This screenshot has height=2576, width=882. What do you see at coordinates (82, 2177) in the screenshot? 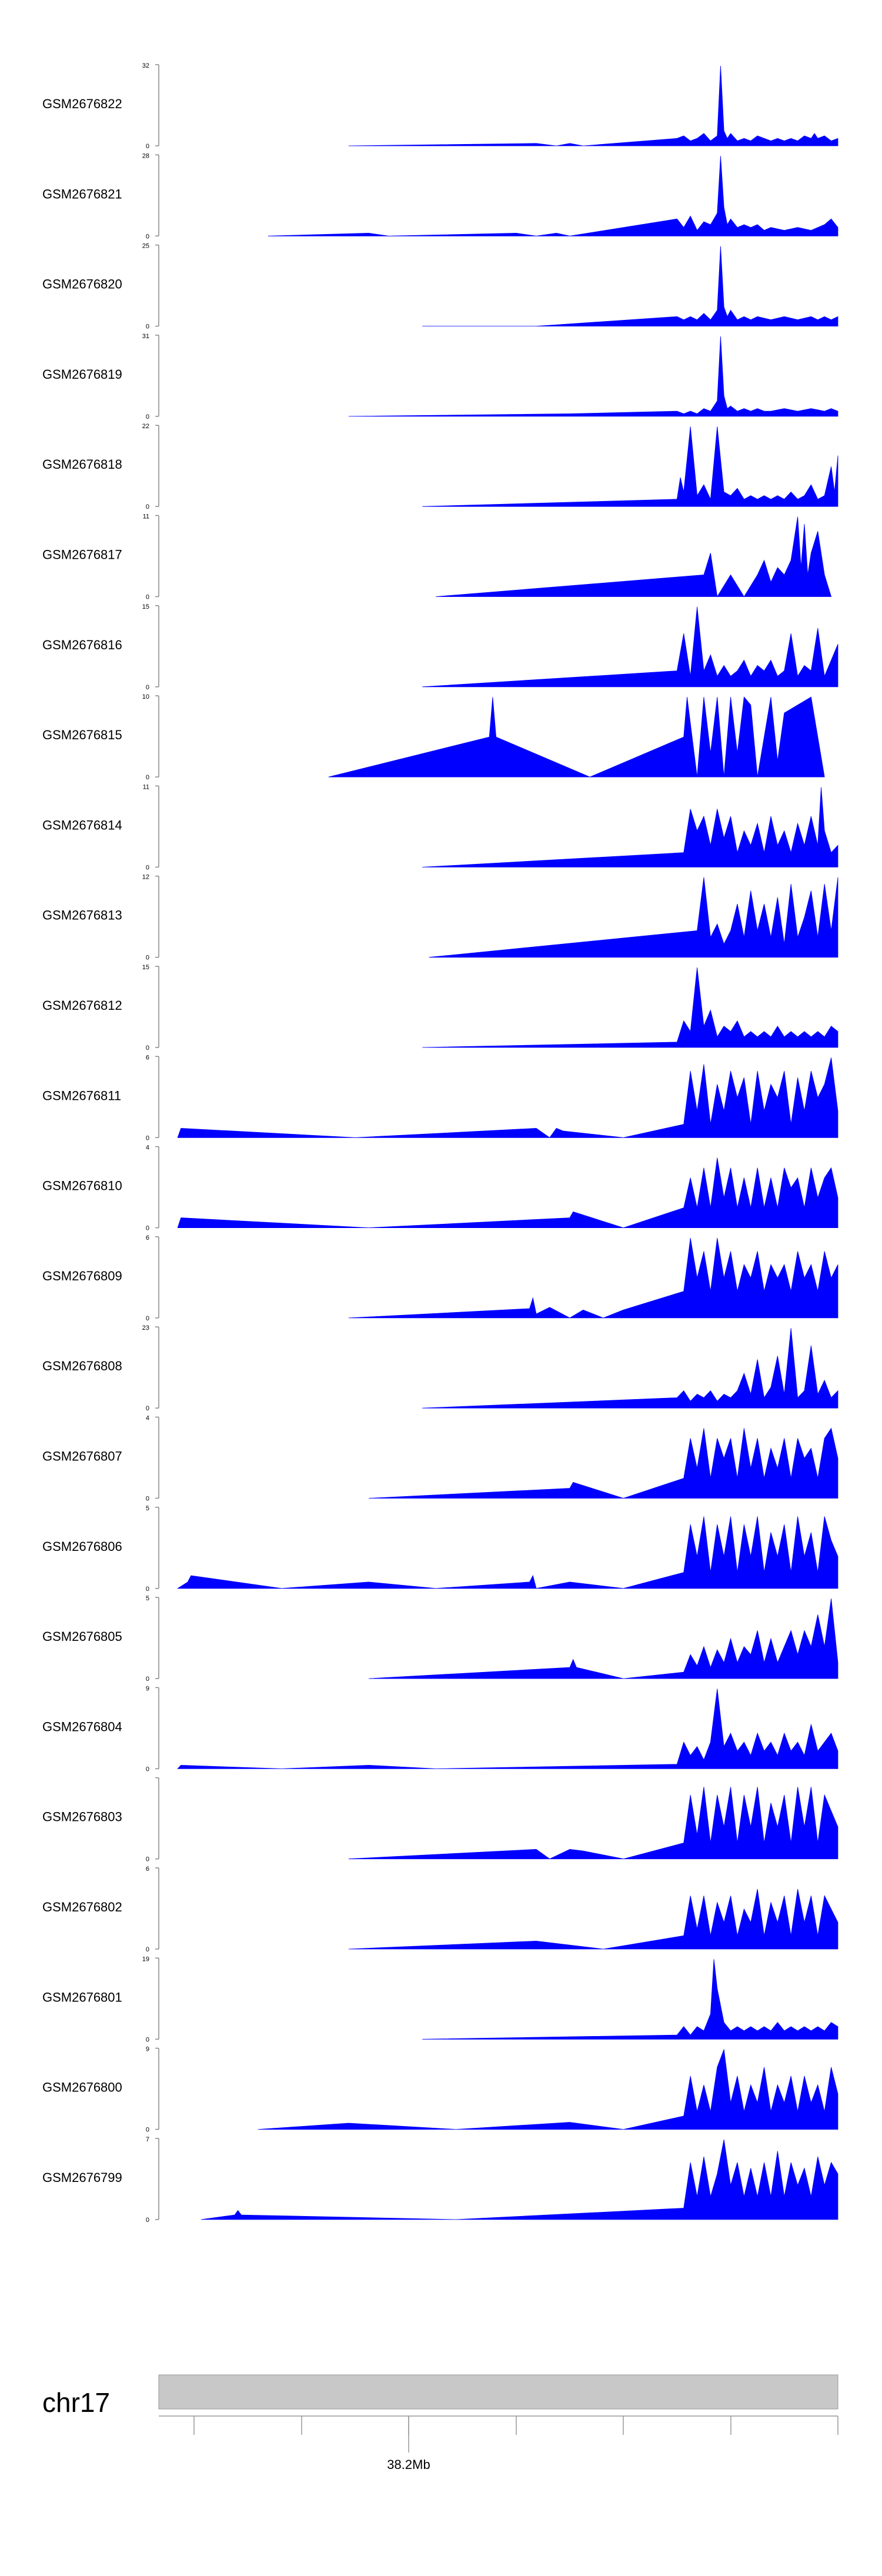
I see `track-name: GSM2676799` at bounding box center [82, 2177].